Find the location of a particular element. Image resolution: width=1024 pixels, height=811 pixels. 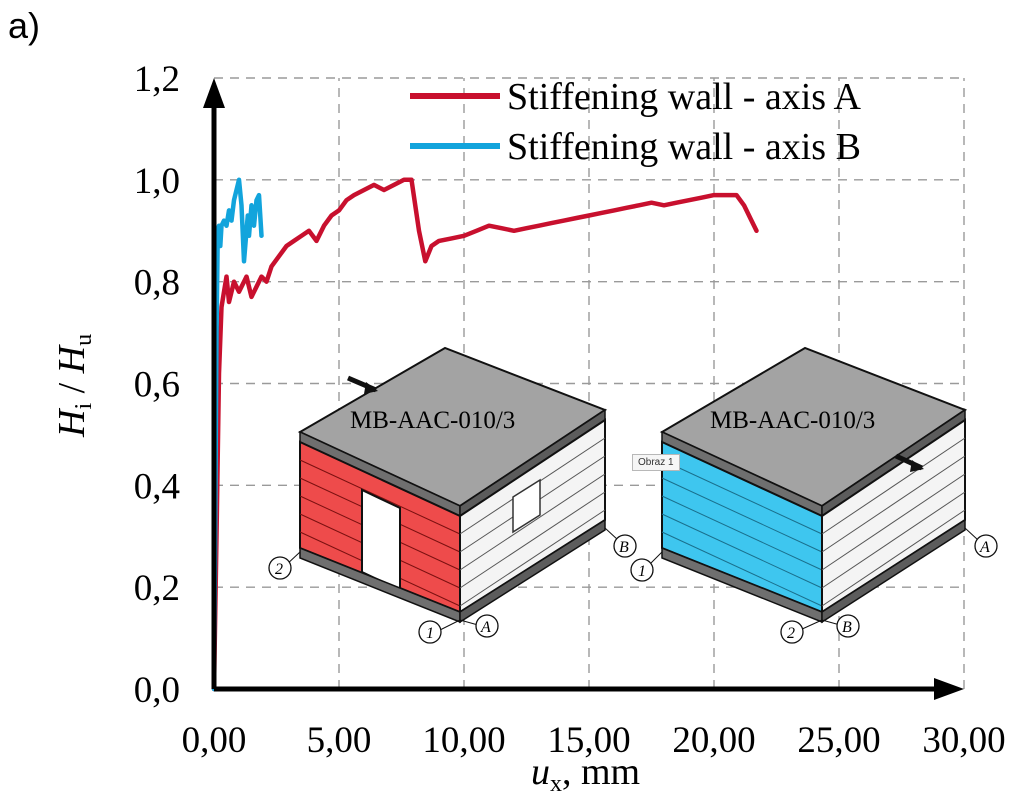

x-tick-label: 5,00 is located at coordinates (339, 740).